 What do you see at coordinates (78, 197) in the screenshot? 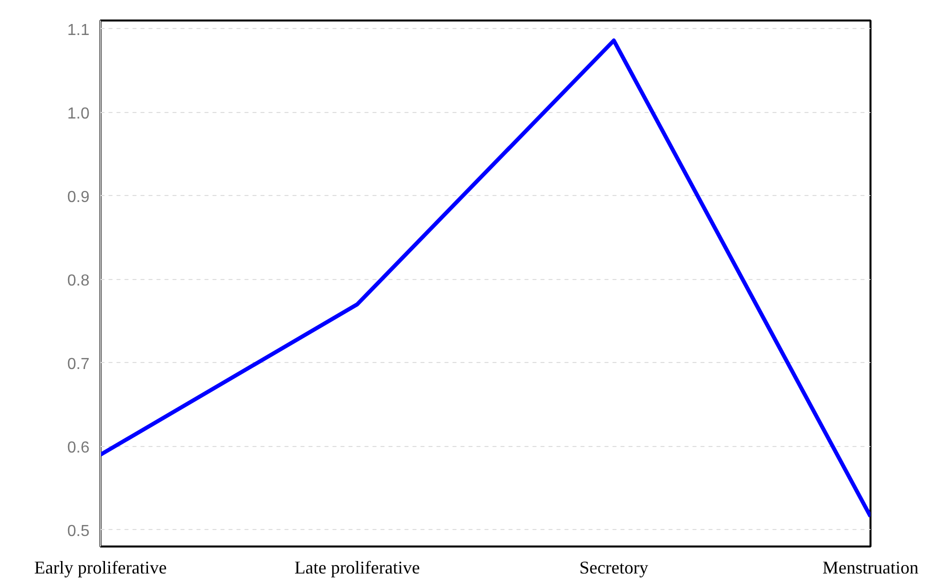
I see `y-tick-label: 0.9` at bounding box center [78, 197].